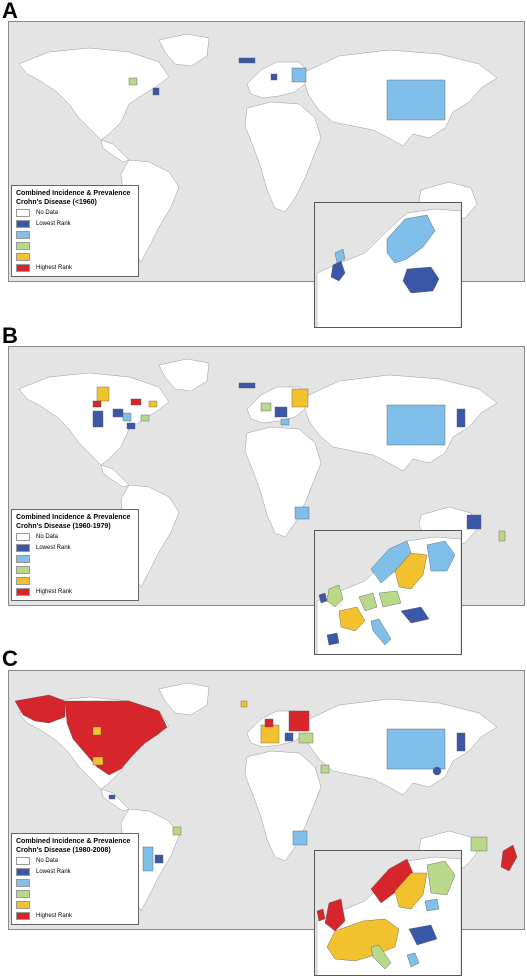 Image resolution: width=527 pixels, height=979 pixels. What do you see at coordinates (115, 476) in the screenshot?
I see `central-america-b` at bounding box center [115, 476].